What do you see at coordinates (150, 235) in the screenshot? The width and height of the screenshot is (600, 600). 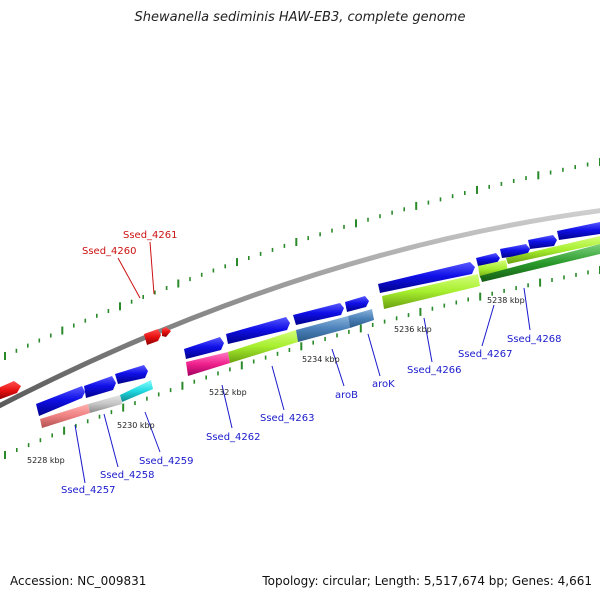 I see `label-ssed-4261: Ssed_4261` at bounding box center [150, 235].